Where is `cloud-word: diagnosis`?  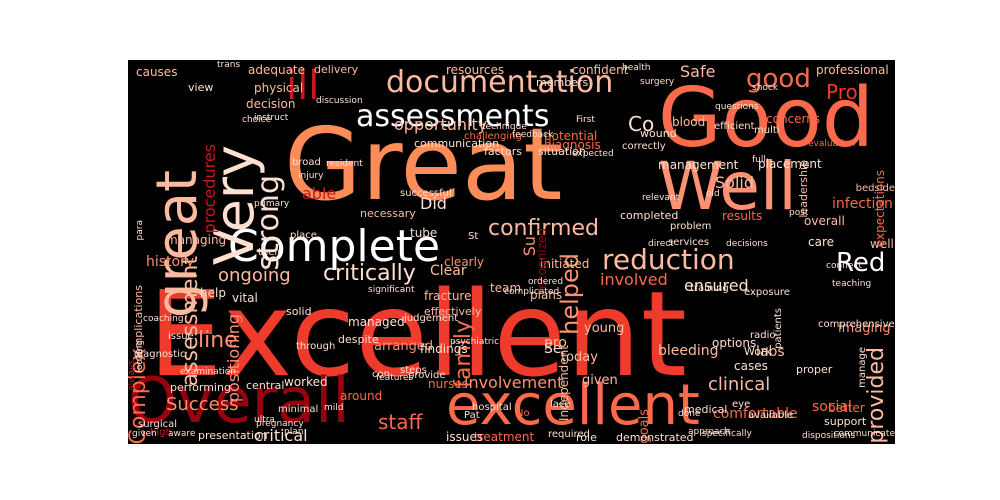
cloud-word: diagnosis is located at coordinates (572, 145).